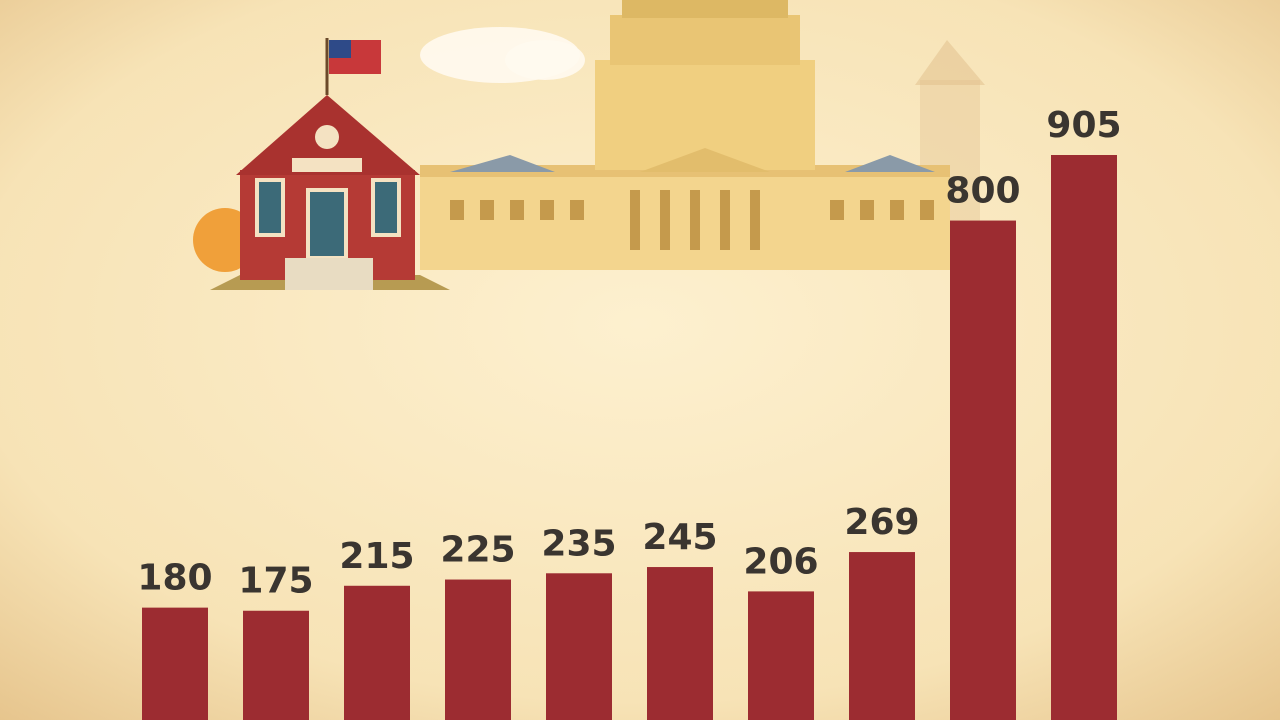  What do you see at coordinates (275, 581) in the screenshot?
I see `value-label: 175` at bounding box center [275, 581].